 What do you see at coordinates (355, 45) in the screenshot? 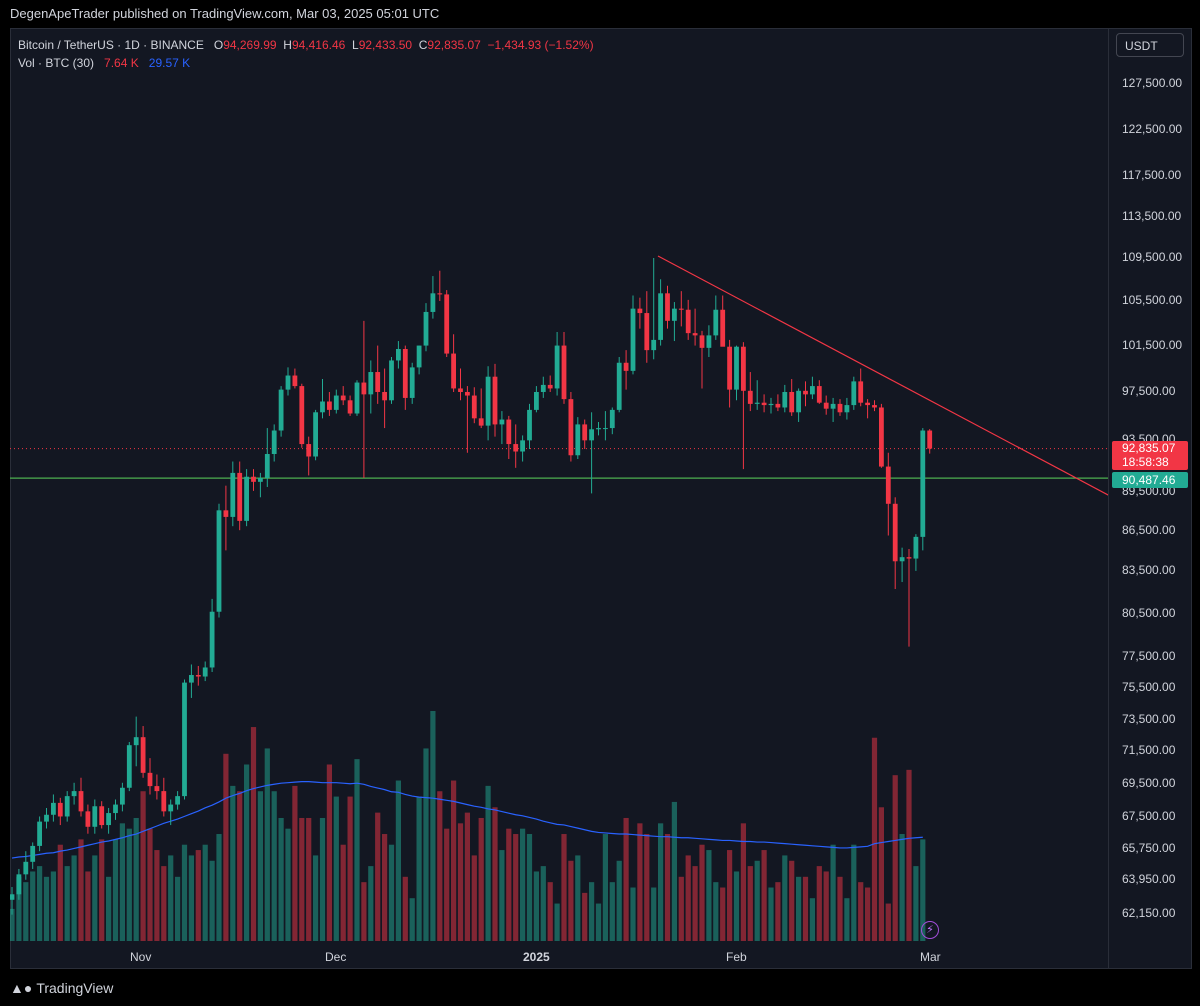
I see `legend-low-label: L` at bounding box center [355, 45].